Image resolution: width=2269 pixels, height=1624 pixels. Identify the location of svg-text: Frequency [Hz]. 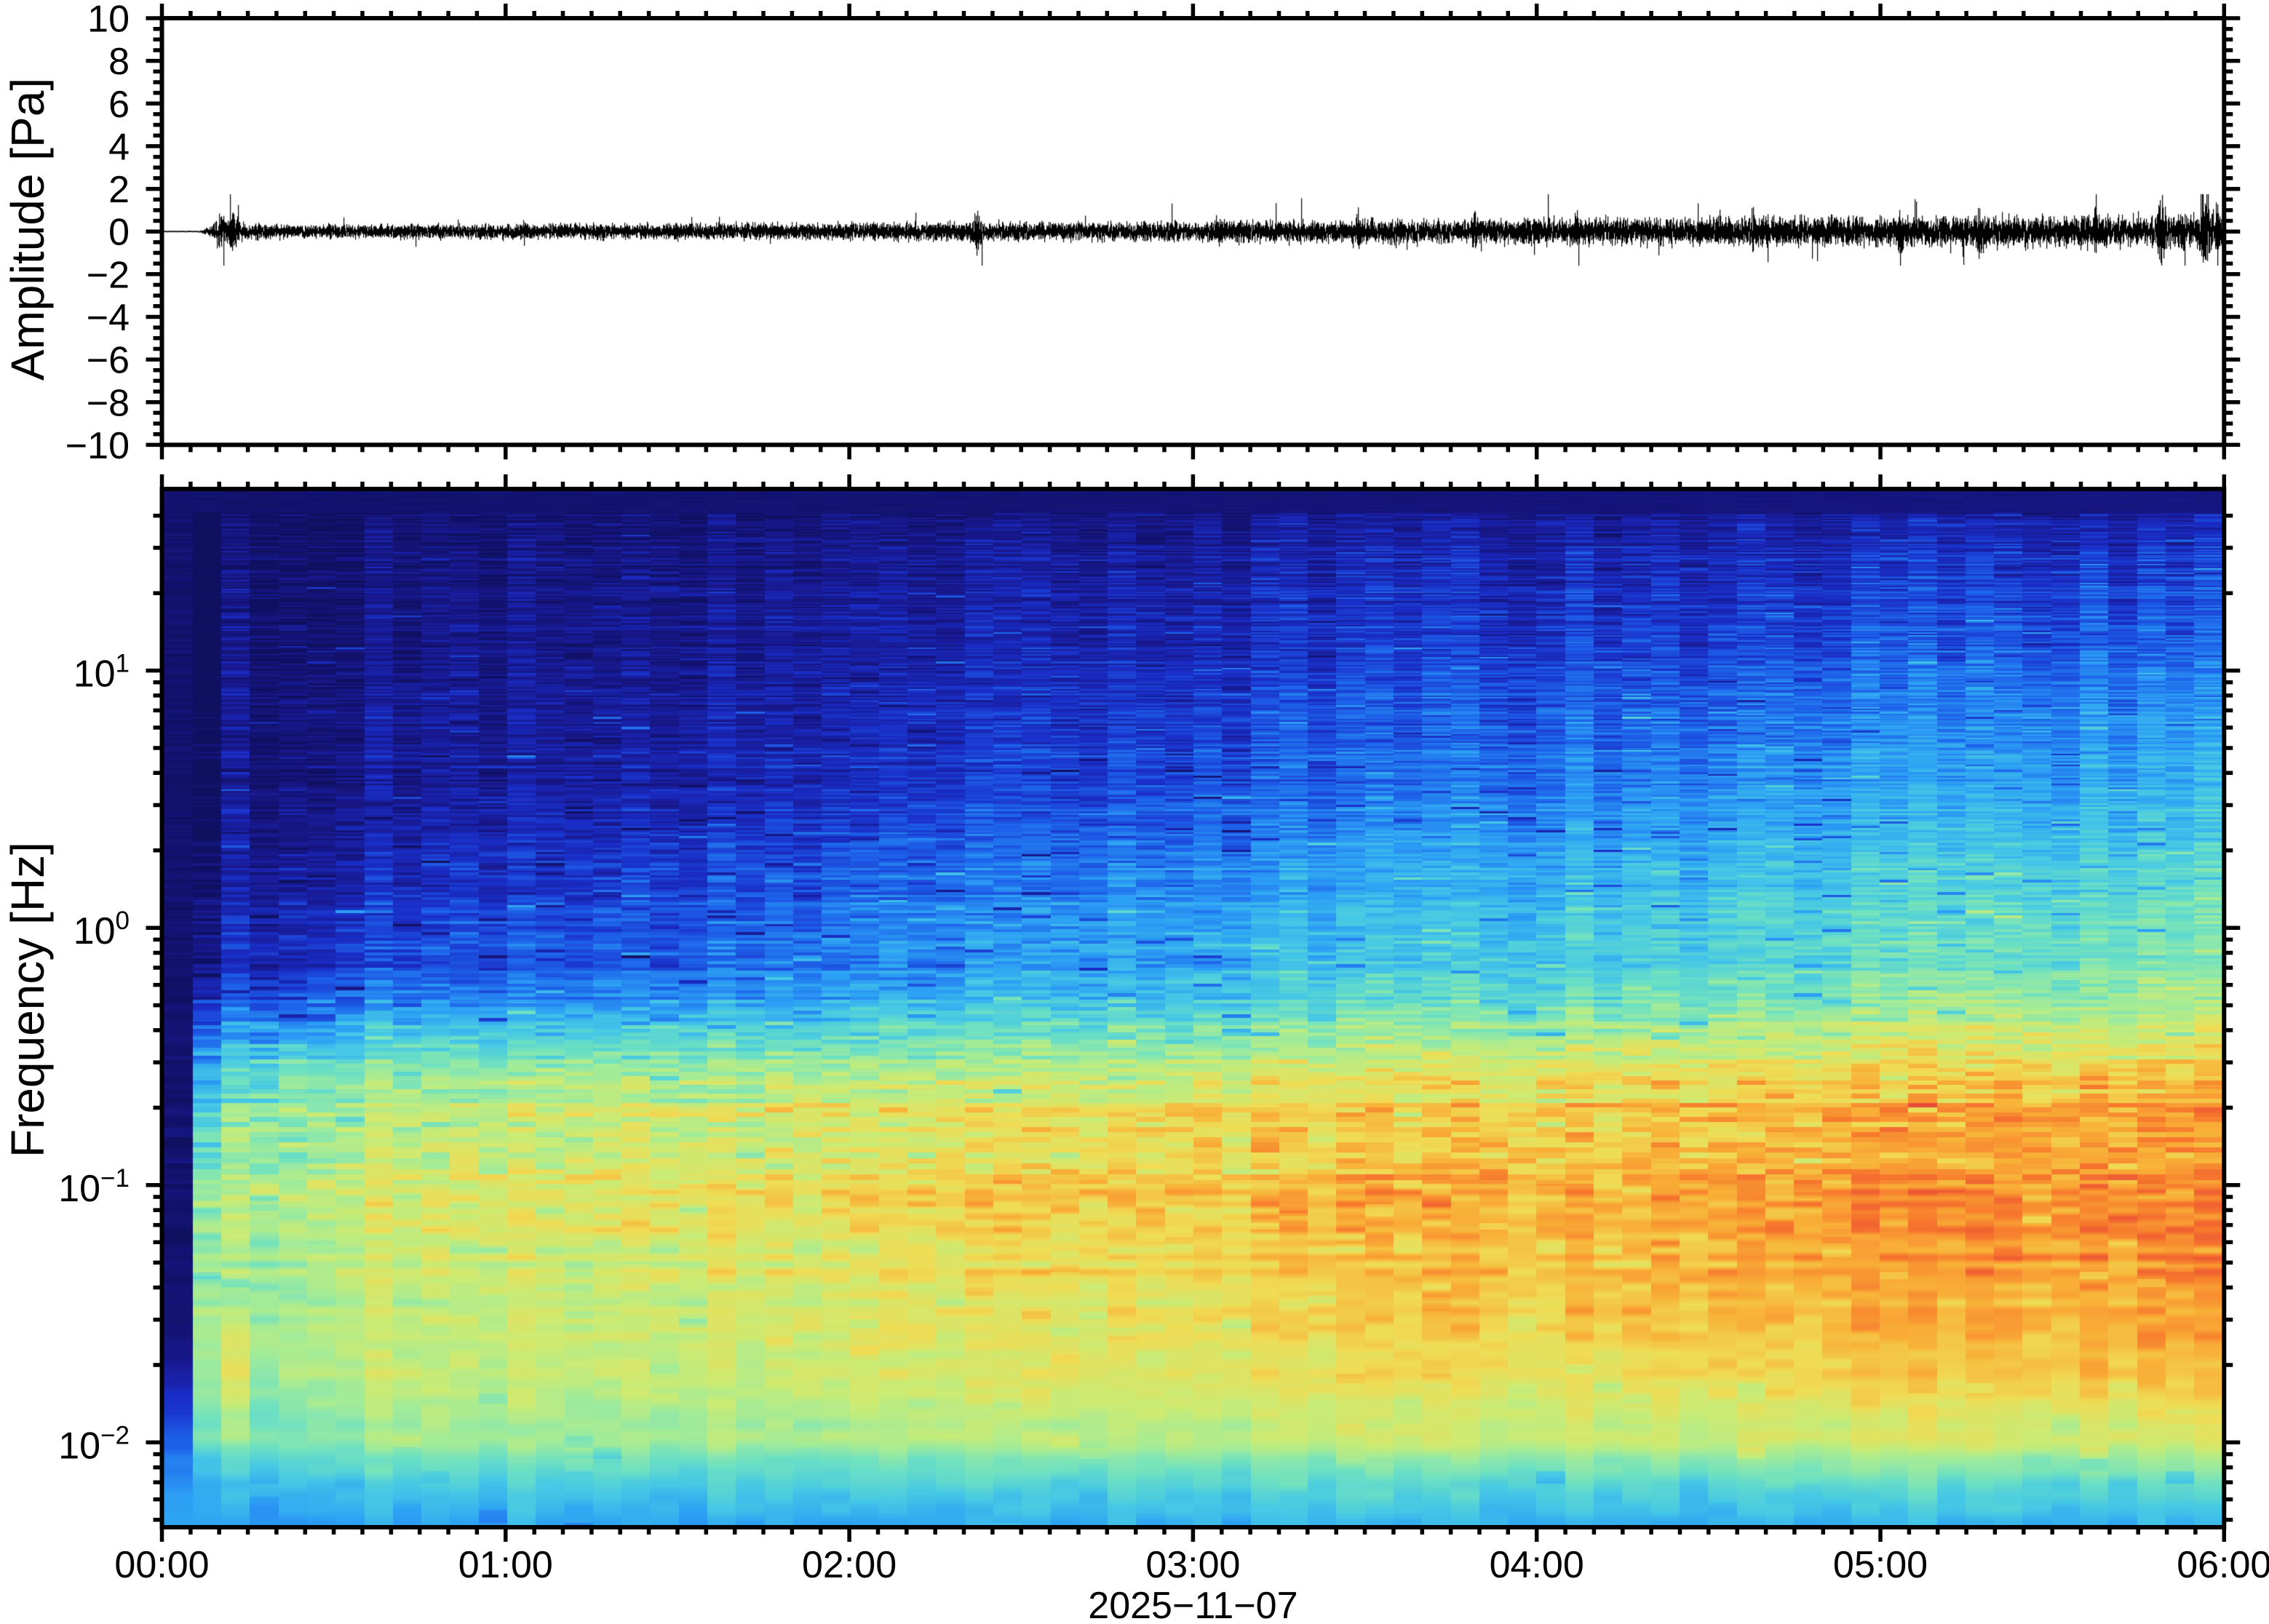
(28, 1000).